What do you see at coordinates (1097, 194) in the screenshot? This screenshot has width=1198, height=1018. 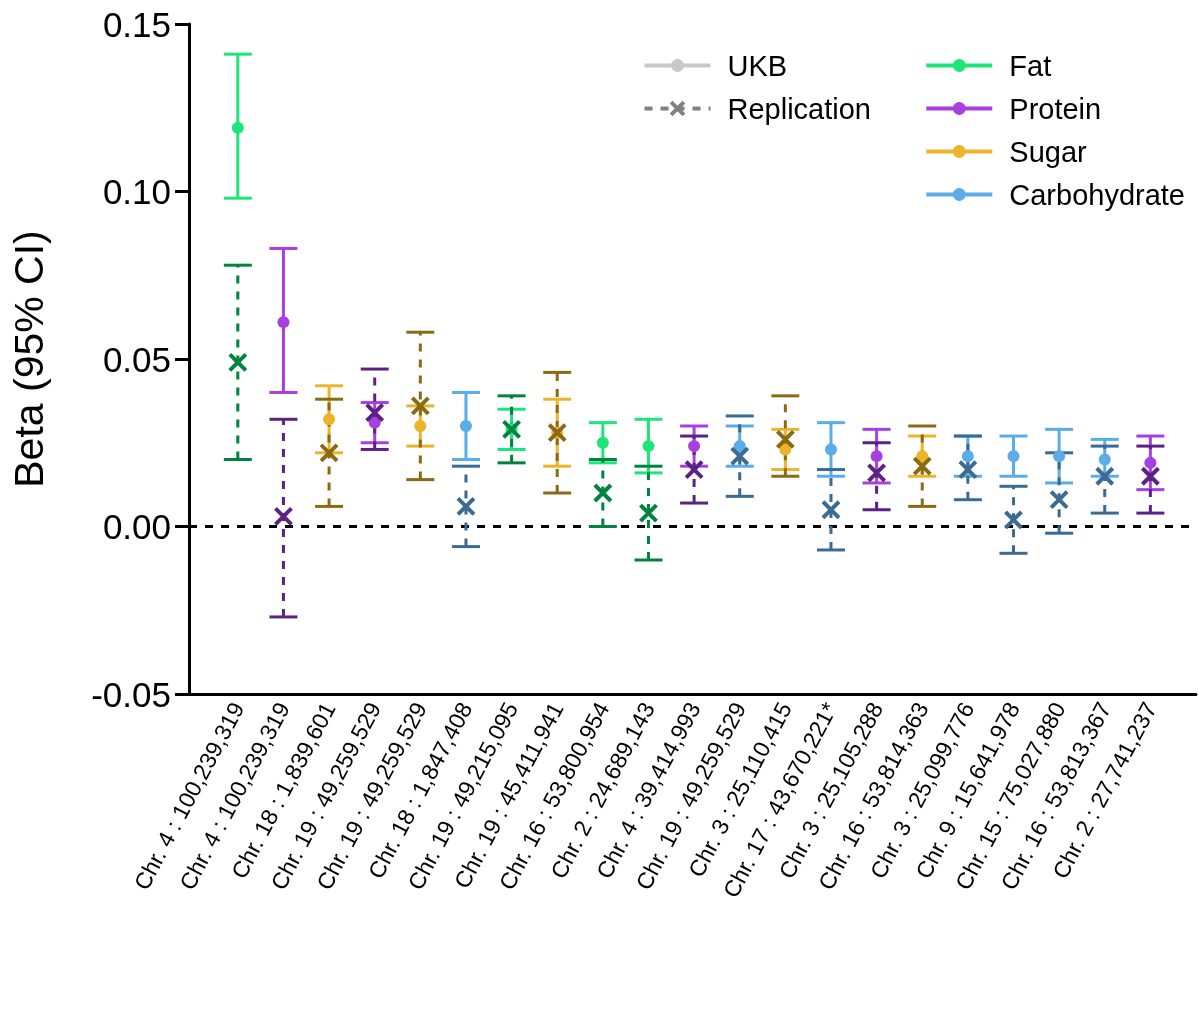 I see `legend-label: Carbohydrate` at bounding box center [1097, 194].